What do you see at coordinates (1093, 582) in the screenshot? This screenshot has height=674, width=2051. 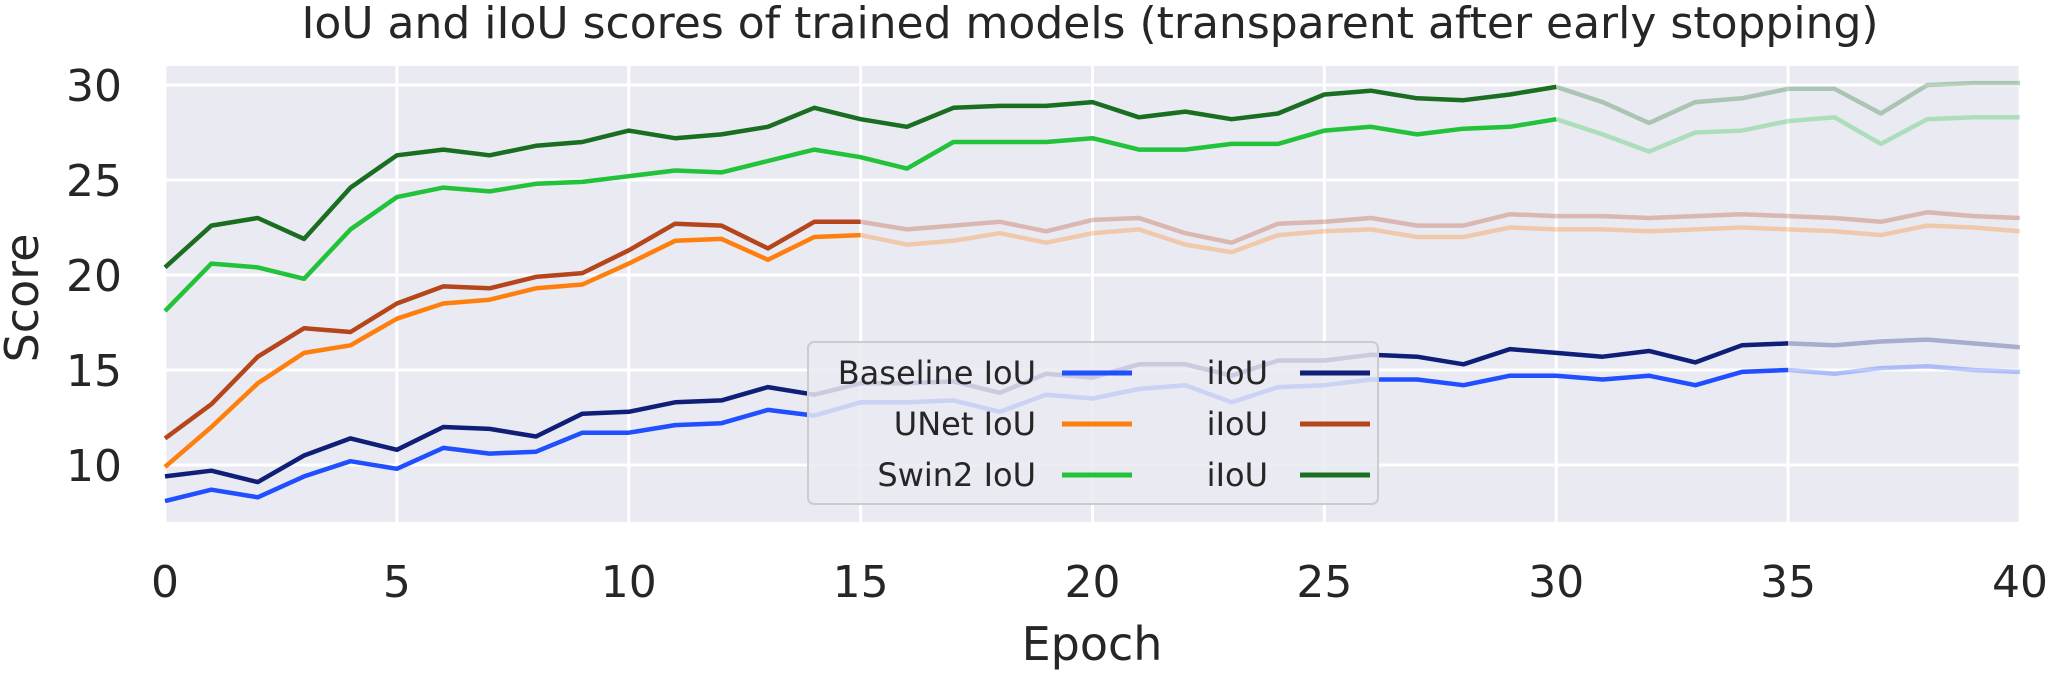 I see `x-tick-label: 20` at bounding box center [1093, 582].